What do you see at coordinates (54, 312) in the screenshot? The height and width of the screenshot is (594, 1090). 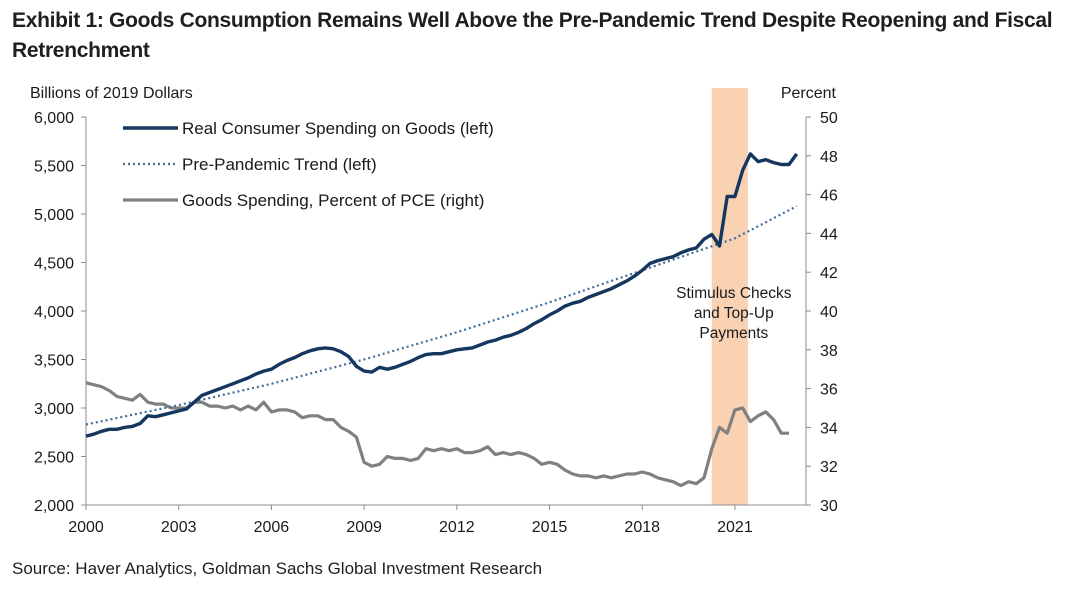 I see `left-tick-label: 4,000` at bounding box center [54, 312].